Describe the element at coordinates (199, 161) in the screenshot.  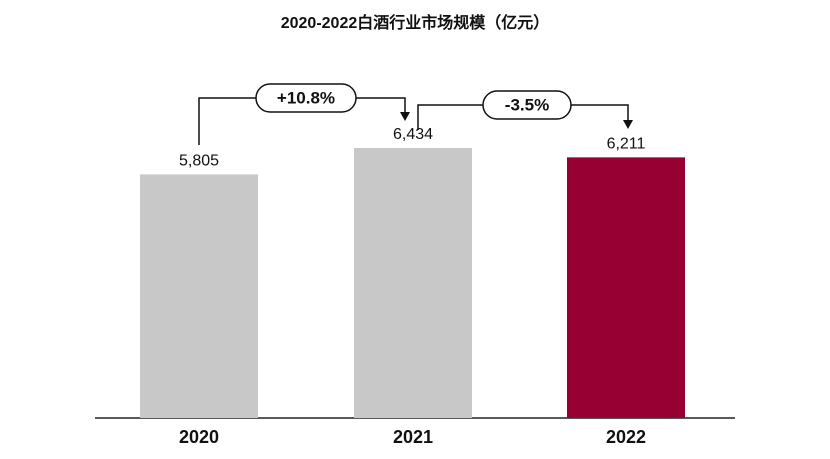
I see `value-label: 5,805` at that location.